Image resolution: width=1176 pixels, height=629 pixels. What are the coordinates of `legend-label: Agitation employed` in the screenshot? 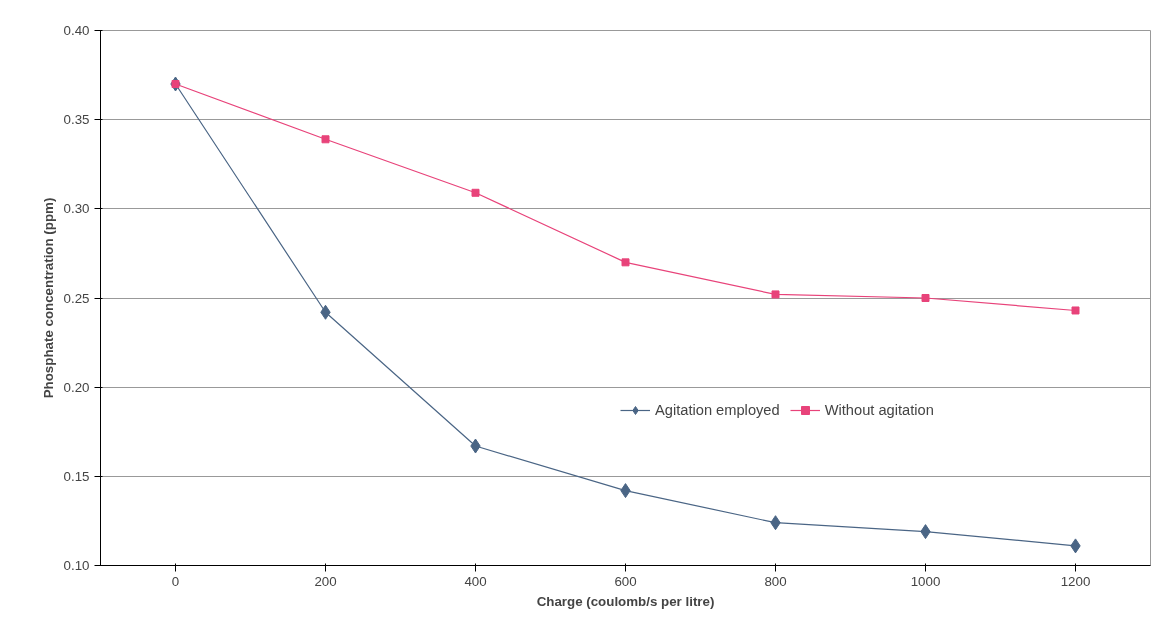 It's located at (717, 410).